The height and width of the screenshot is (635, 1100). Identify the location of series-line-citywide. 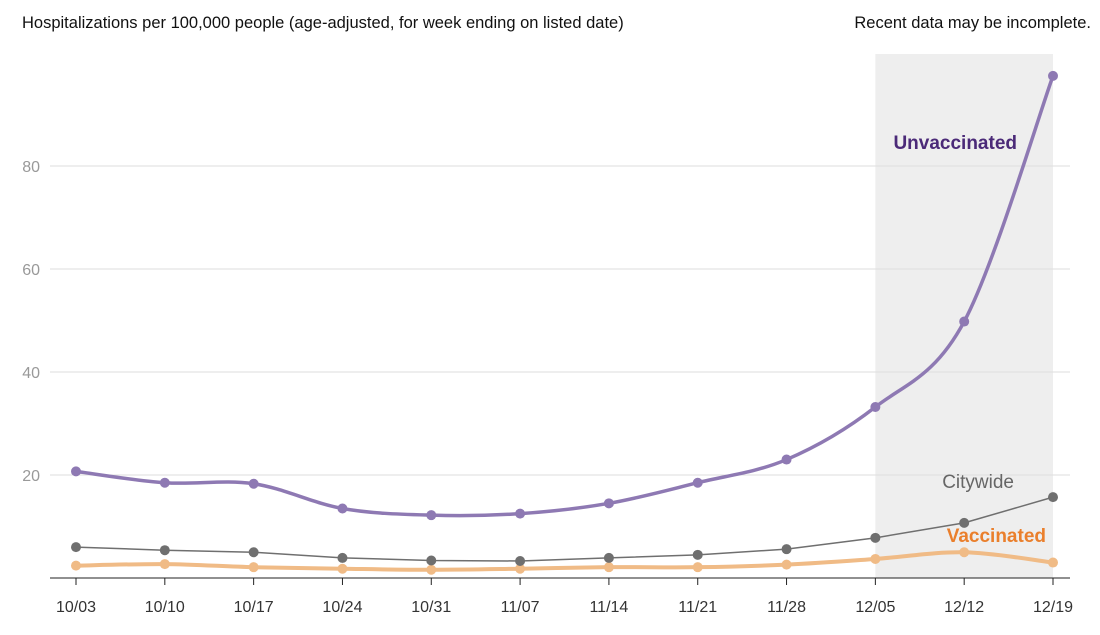
(564, 529).